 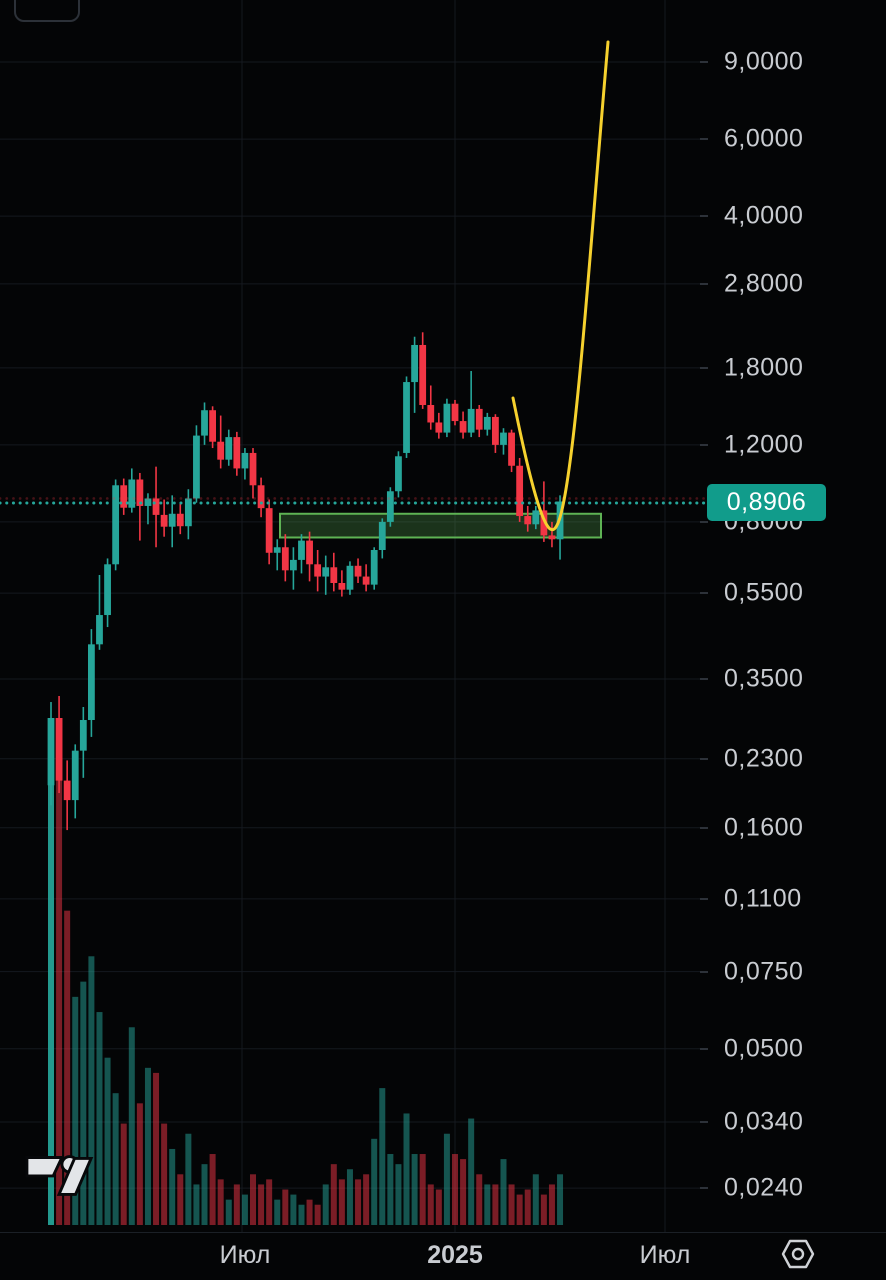 What do you see at coordinates (560, 286) in the screenshot?
I see `projection-curve` at bounding box center [560, 286].